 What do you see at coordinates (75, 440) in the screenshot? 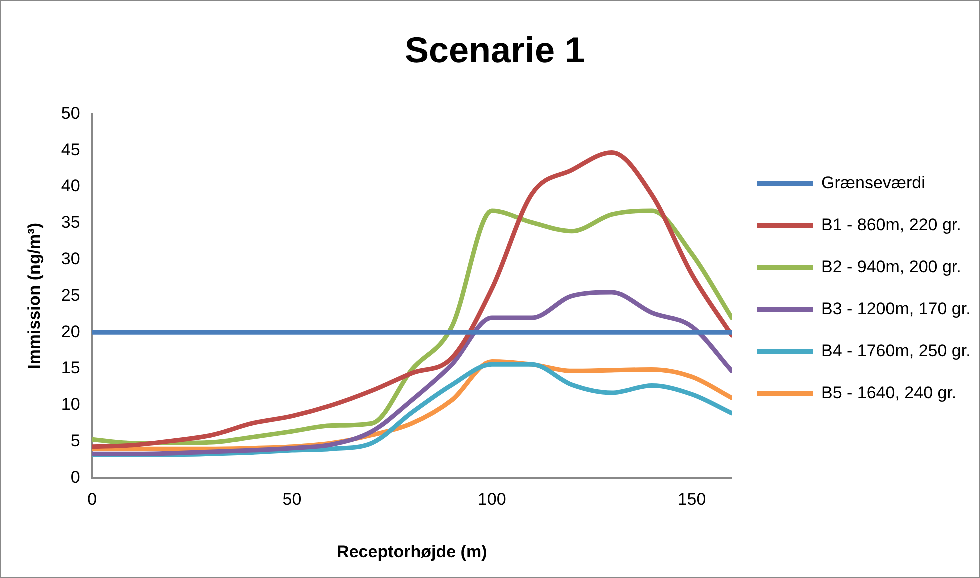
I see `y-tick-label: 5` at bounding box center [75, 440].